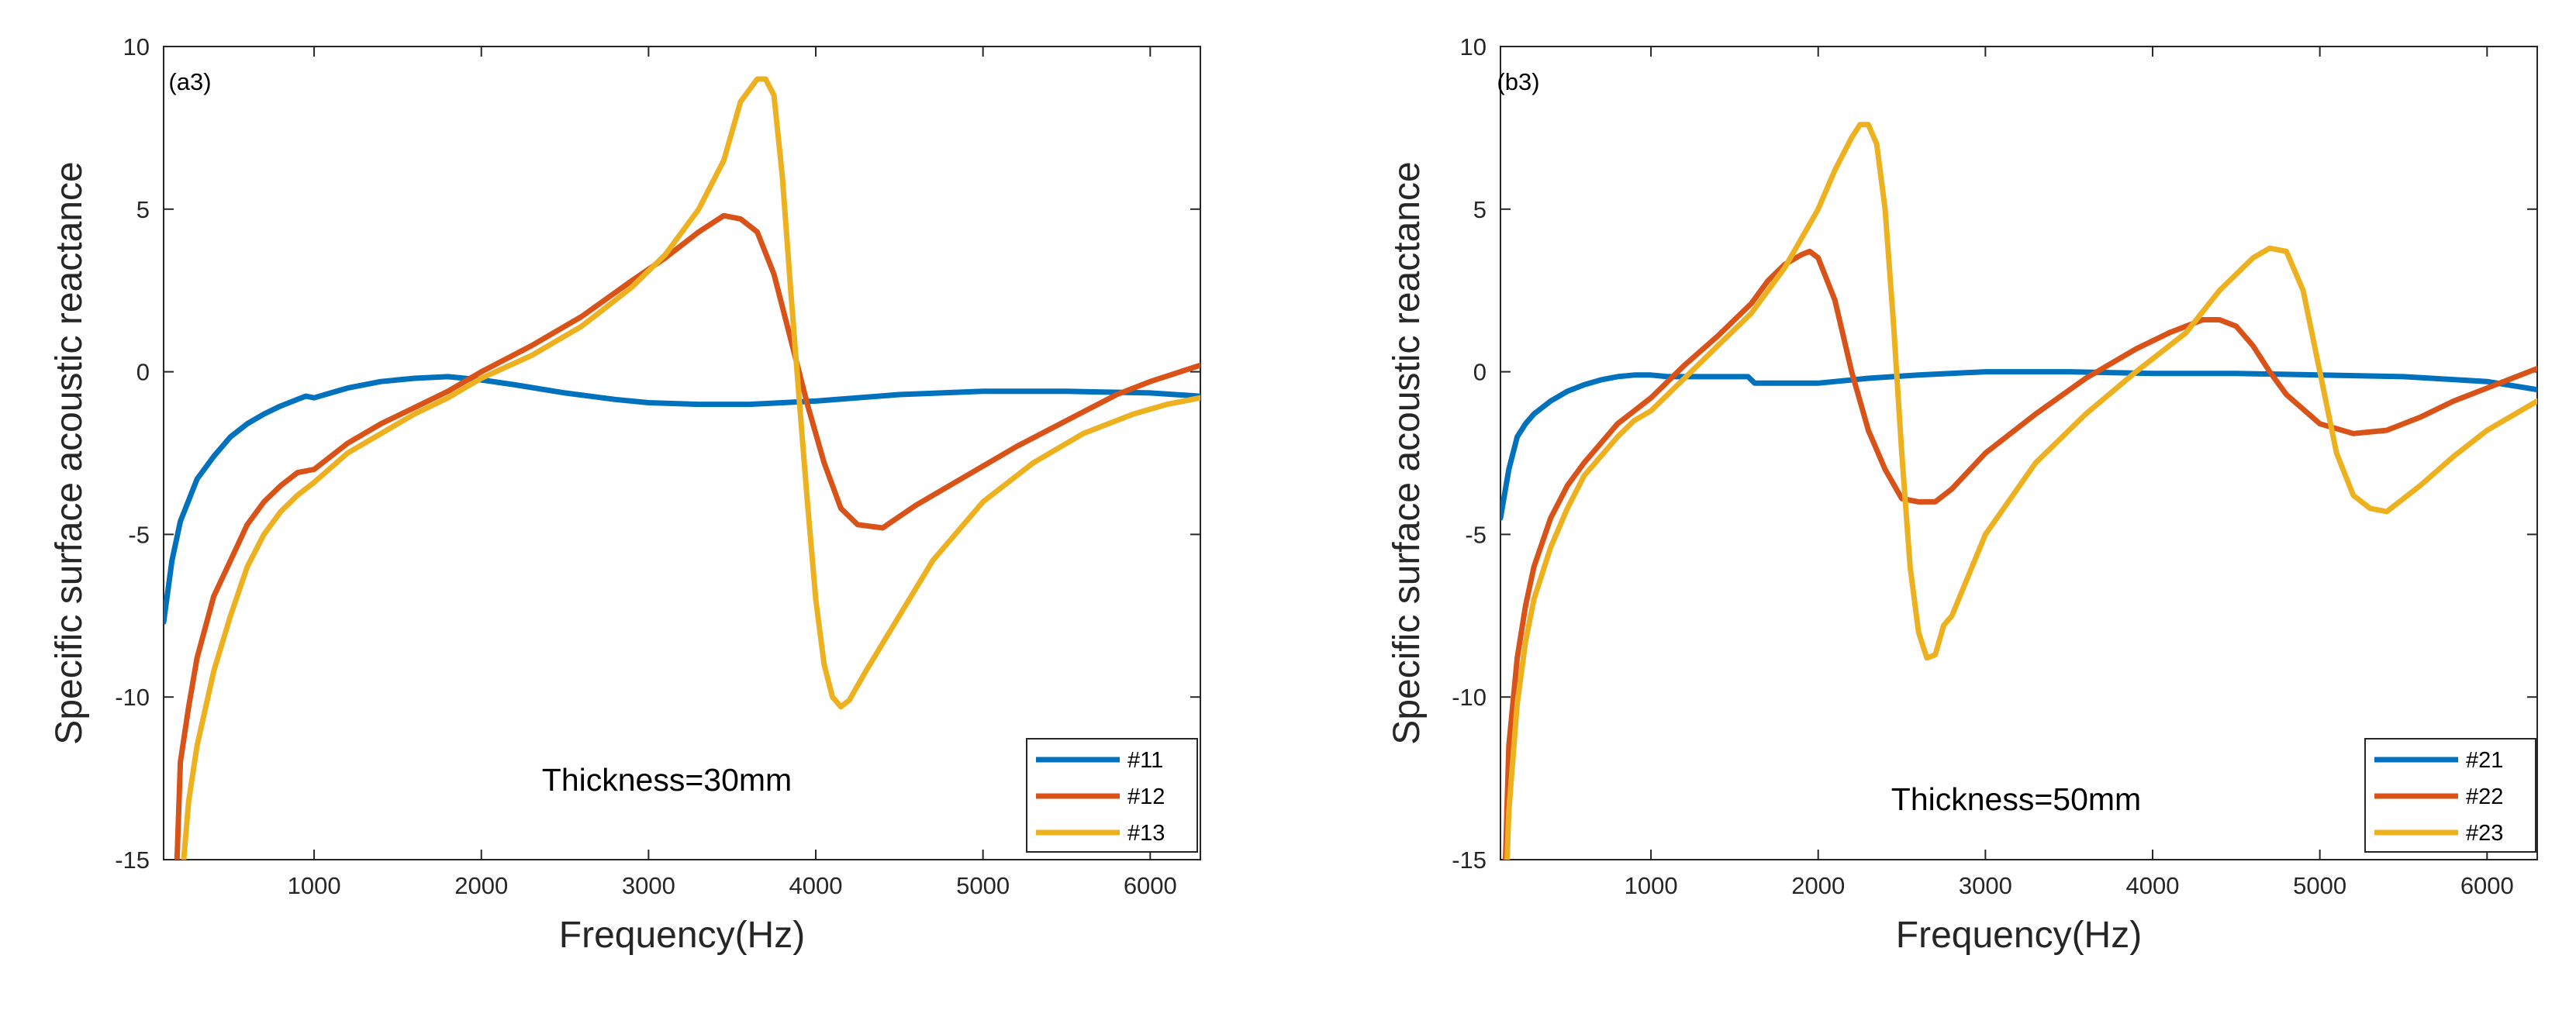  What do you see at coordinates (667, 780) in the screenshot?
I see `thickness-annotation: Thickness=30mm` at bounding box center [667, 780].